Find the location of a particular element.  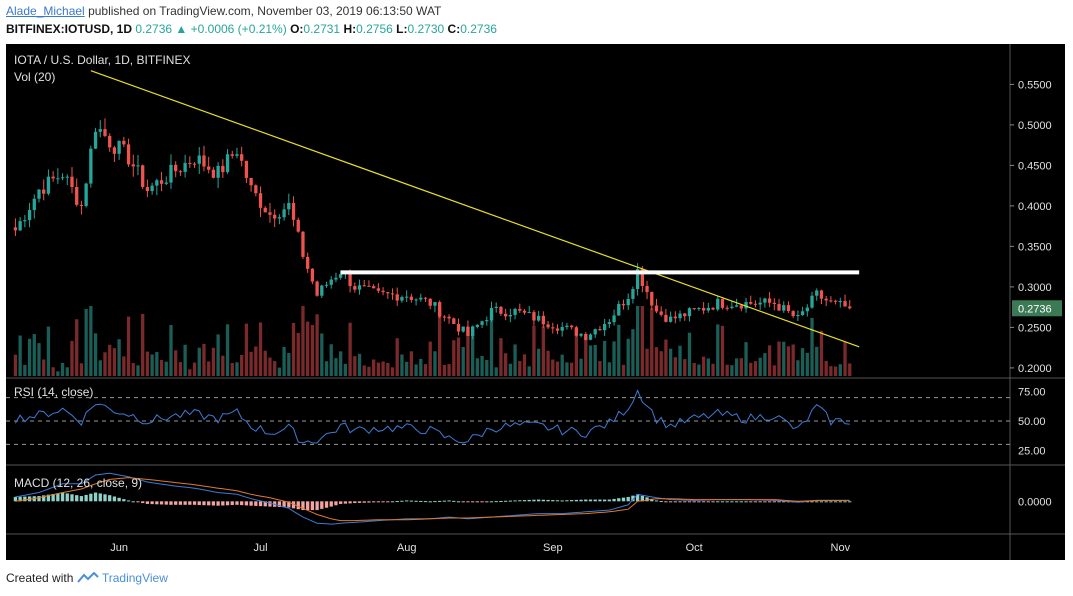

up-arrow-icon: ▲ is located at coordinates (181, 29).